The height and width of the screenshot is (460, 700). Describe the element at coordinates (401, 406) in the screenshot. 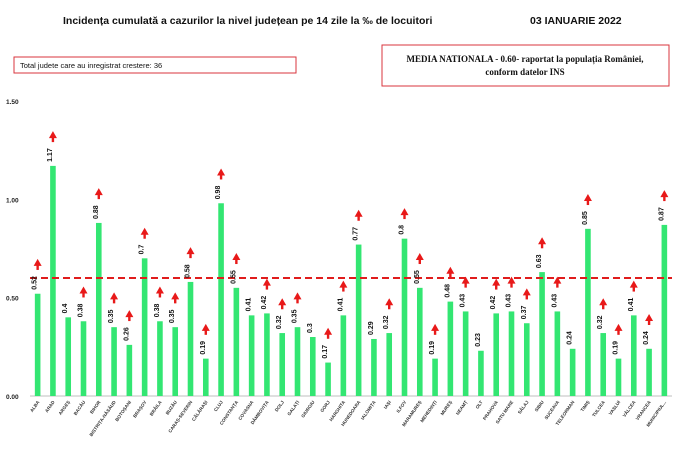

I see `category-label: ILFOV` at that location.